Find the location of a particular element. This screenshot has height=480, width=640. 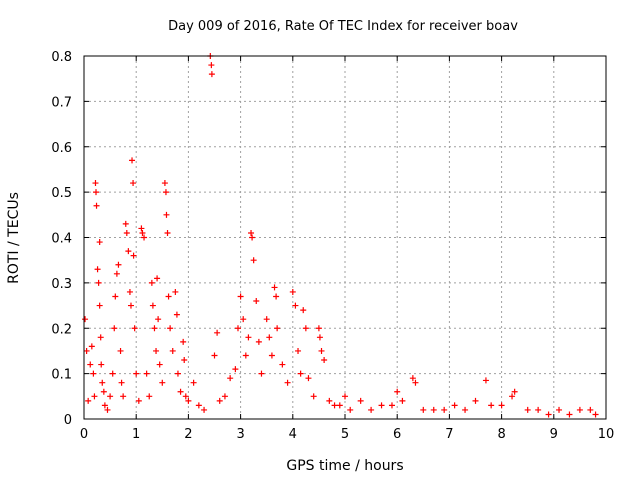

x-tick-label: 1 is located at coordinates (136, 434).